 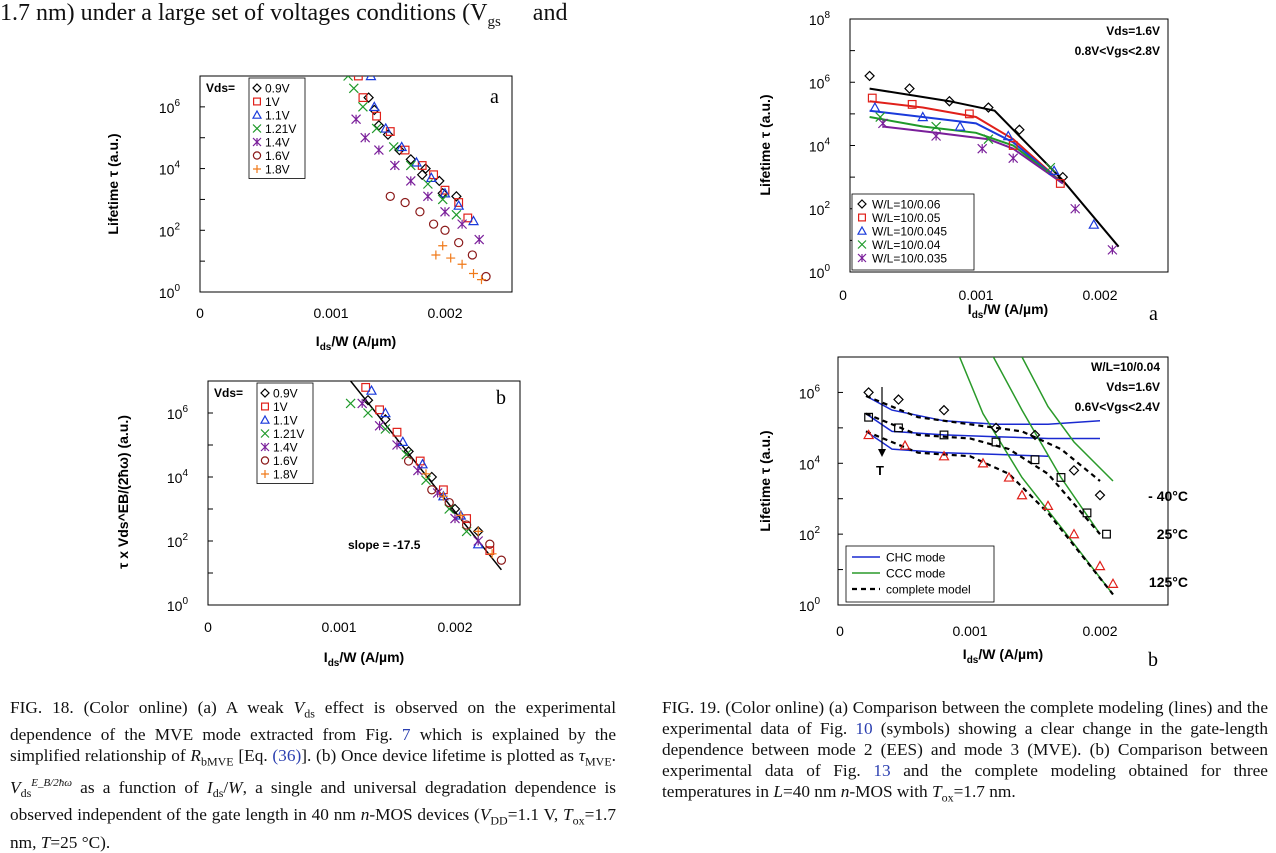 I want to click on caption-text-run: =40 nm, so click(x=811, y=791).